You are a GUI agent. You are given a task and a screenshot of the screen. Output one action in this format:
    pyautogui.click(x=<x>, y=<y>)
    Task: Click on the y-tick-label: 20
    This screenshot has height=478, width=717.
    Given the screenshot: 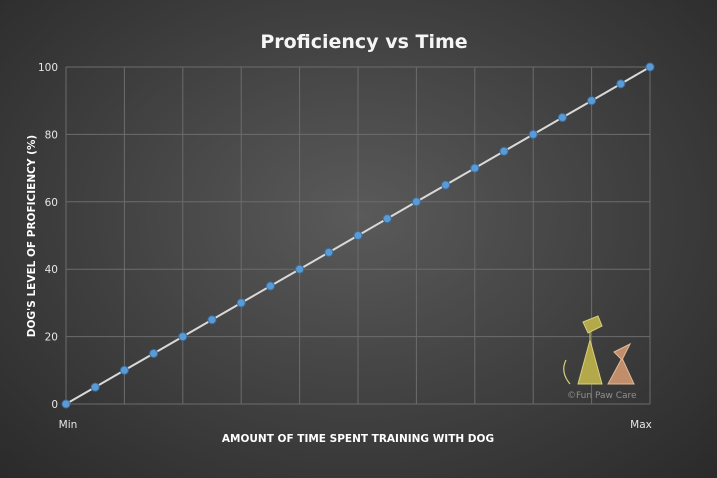 What is the action you would take?
    pyautogui.click(x=51, y=338)
    